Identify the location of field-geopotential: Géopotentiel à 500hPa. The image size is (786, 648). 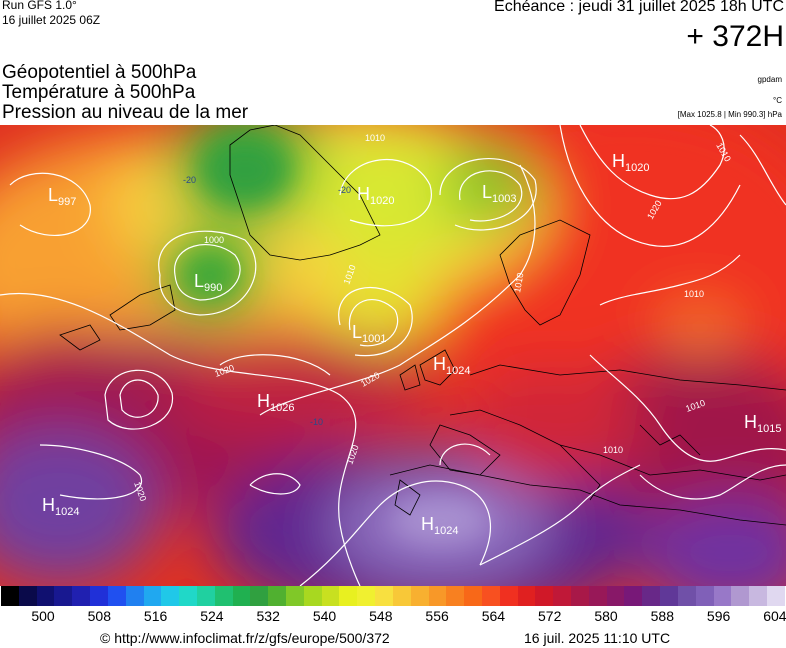
(99, 72).